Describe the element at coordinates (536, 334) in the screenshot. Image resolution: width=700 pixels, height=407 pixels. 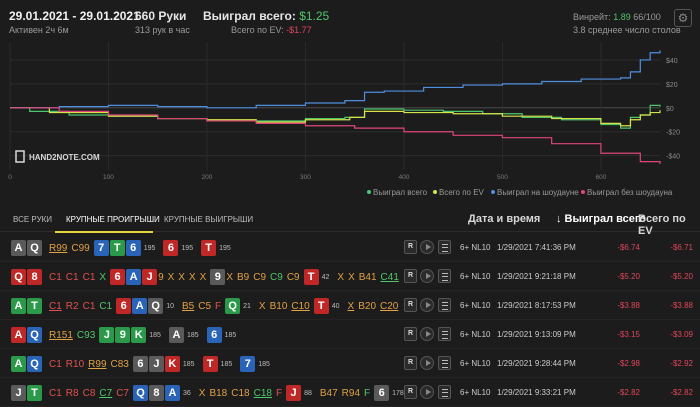
I see `hand-date: 1/29/2021 9:13:09 PM` at that location.